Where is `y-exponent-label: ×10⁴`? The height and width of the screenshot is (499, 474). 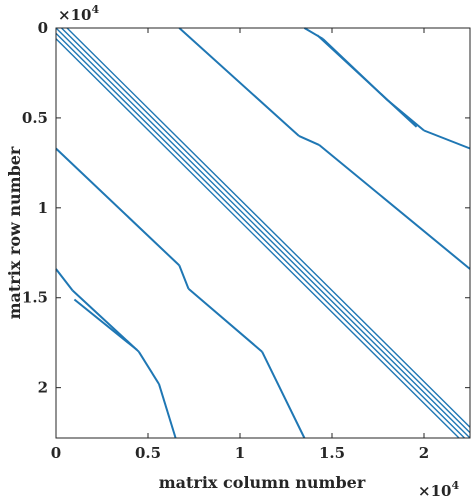 y-exponent-label: ×10⁴ is located at coordinates (78, 13).